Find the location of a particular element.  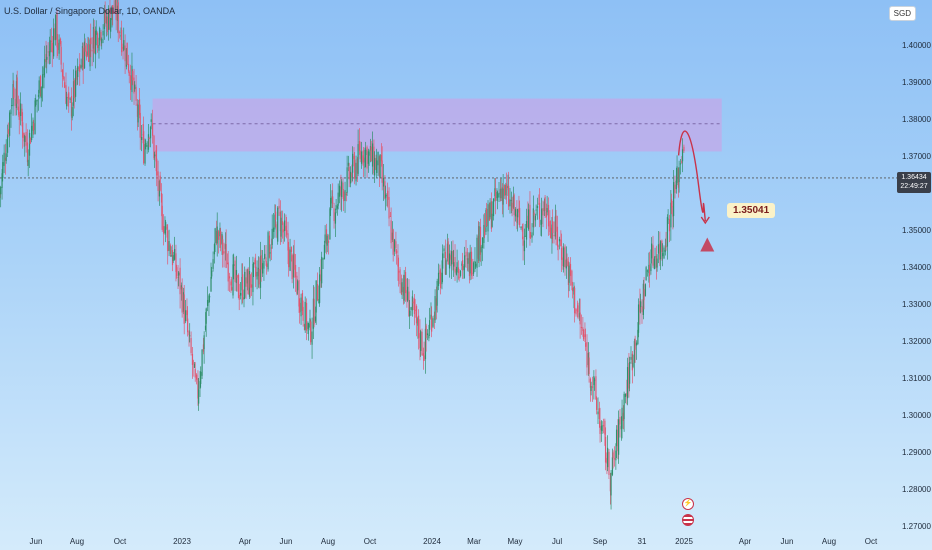

x-tick-label: Sep is located at coordinates (600, 541).